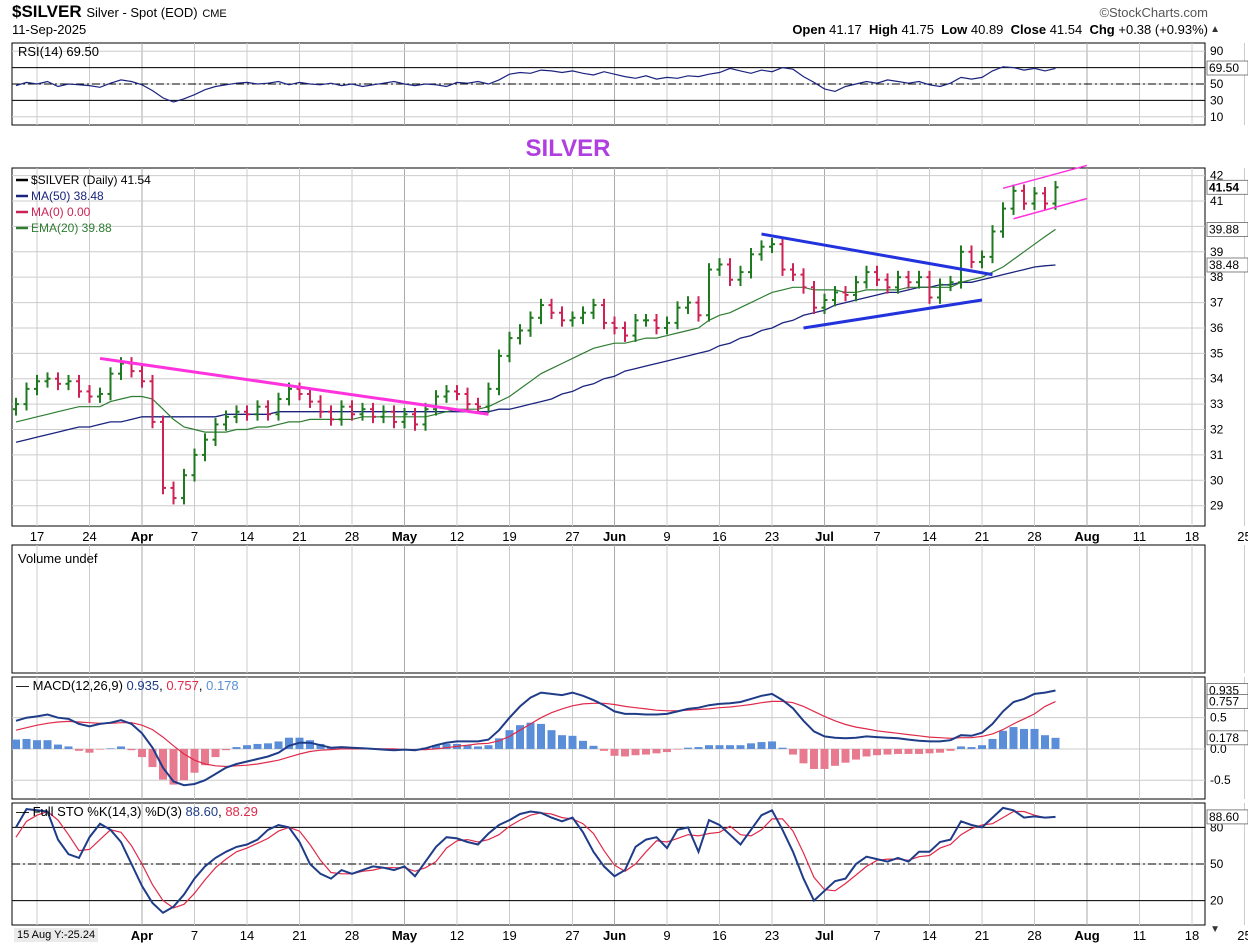 This screenshot has height=945, width=1248. I want to click on x-tick-label: Aug, so click(1086, 536).